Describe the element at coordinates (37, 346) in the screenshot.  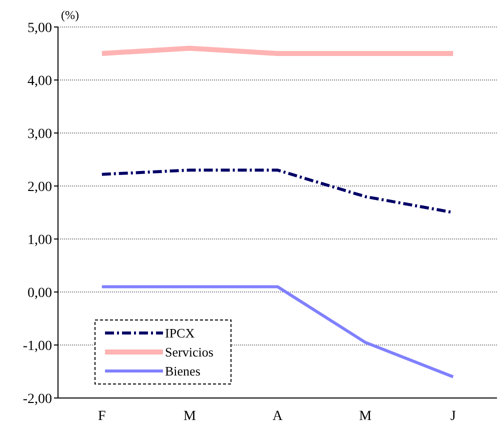
I see `y-tick-label: -1,00` at that location.